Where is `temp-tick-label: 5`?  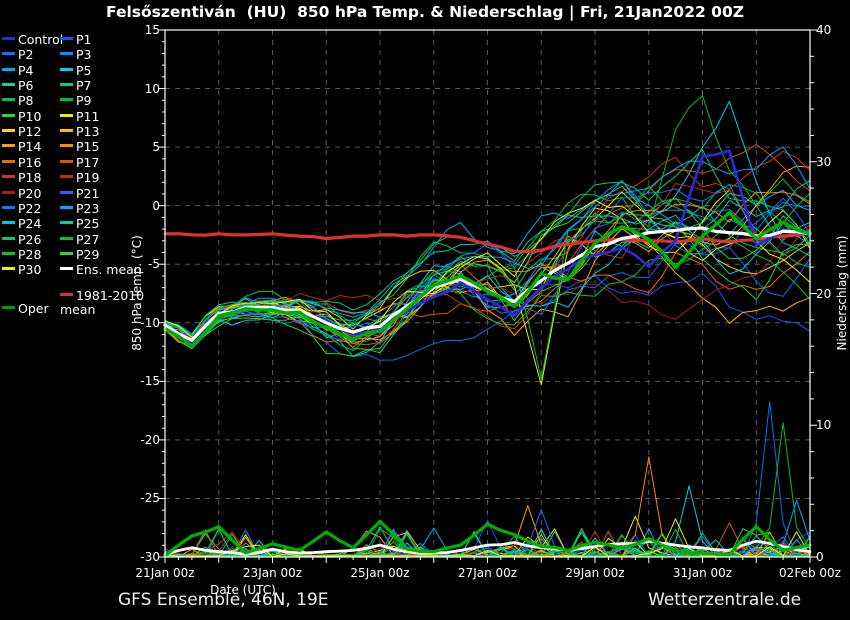 temp-tick-label: 5 is located at coordinates (156, 147).